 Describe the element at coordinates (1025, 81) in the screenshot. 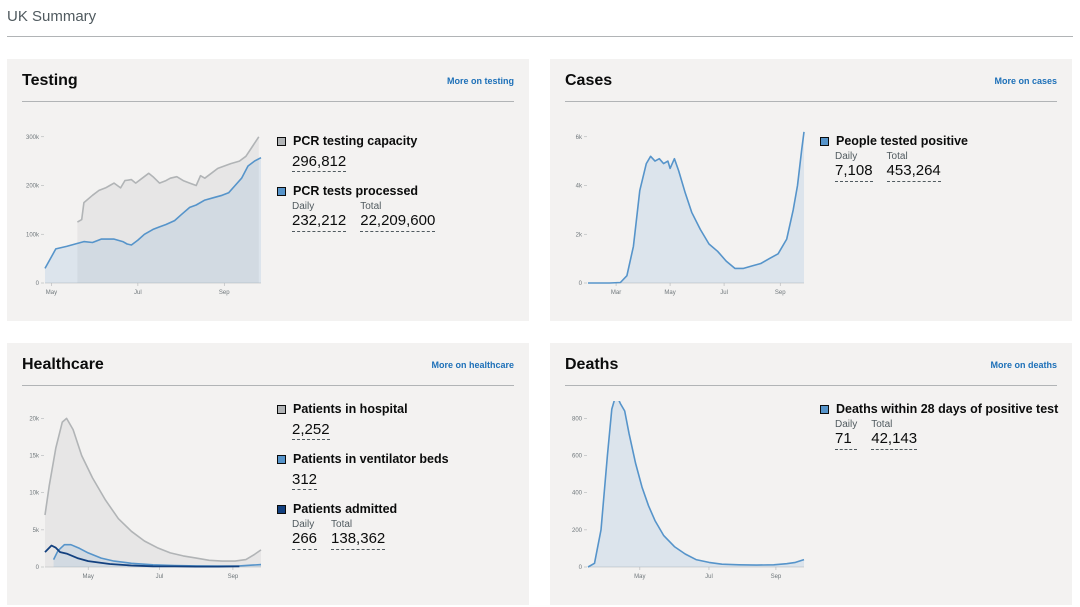

I see `more-on-cases-link: More on cases` at that location.